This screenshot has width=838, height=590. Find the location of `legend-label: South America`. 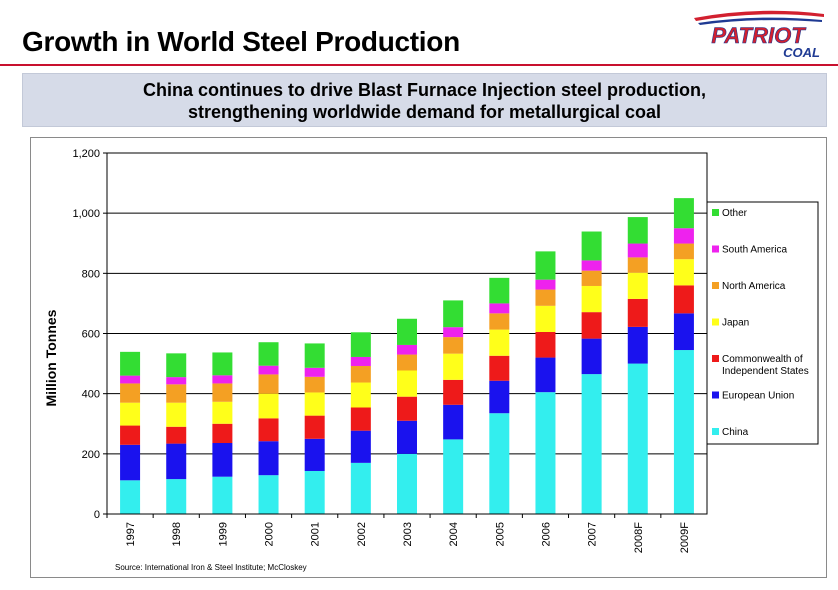

legend-label: South America is located at coordinates (754, 250).